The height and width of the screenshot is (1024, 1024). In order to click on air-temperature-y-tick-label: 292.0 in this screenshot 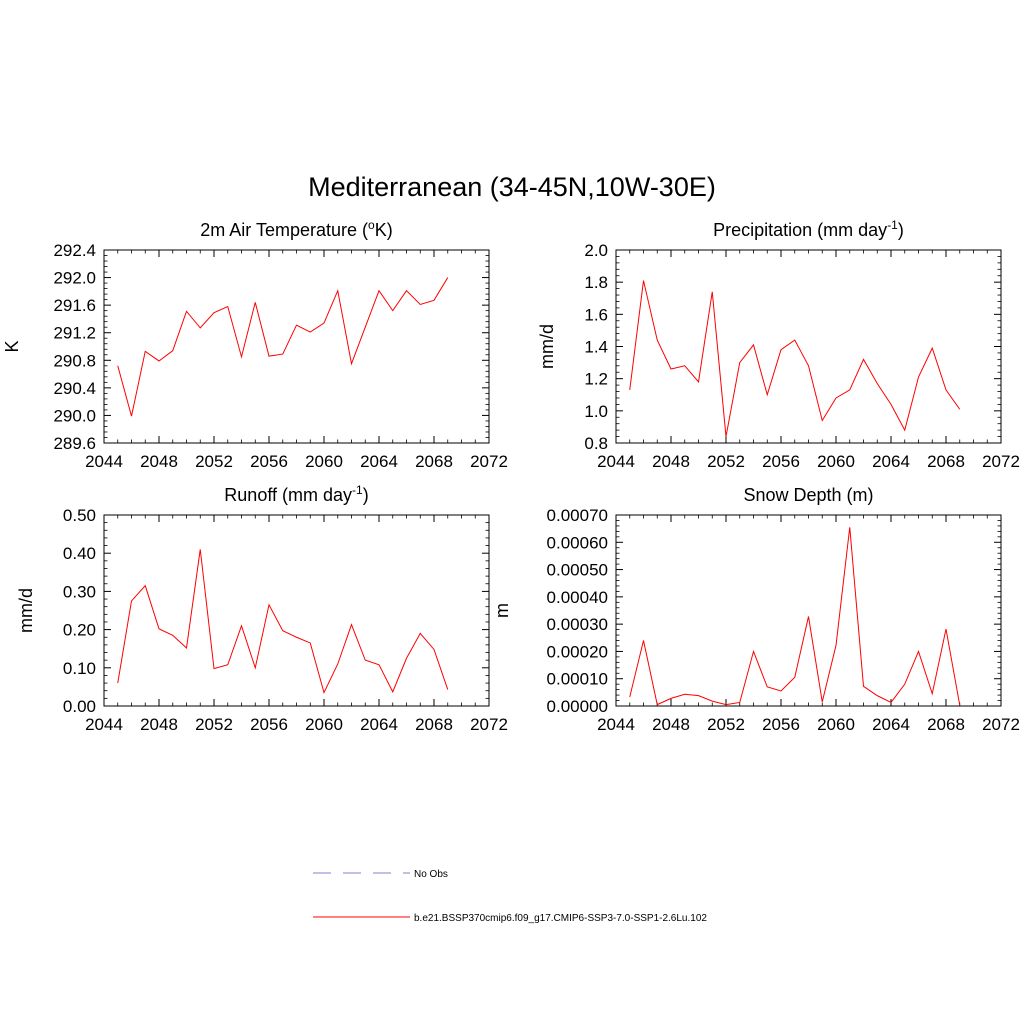, I will do `click(74, 278)`.